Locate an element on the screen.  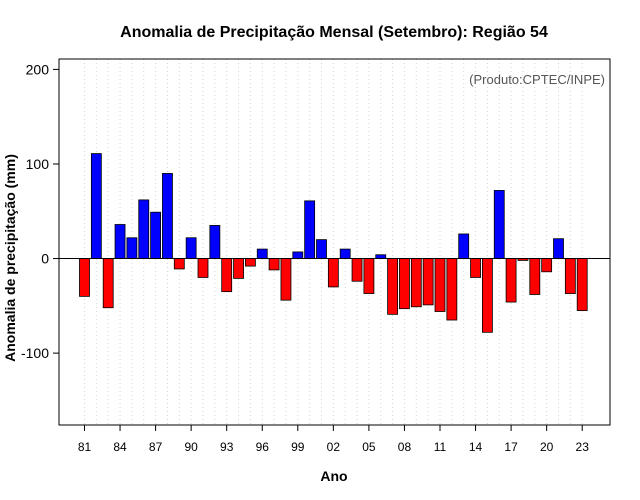
bar-2013 is located at coordinates (464, 246).